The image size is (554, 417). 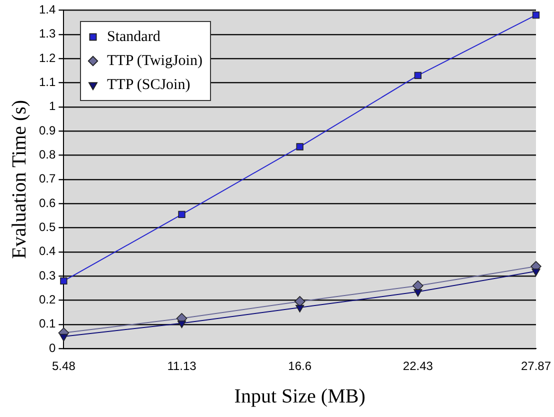 I want to click on y-tick-label: 0, so click(x=52, y=347).